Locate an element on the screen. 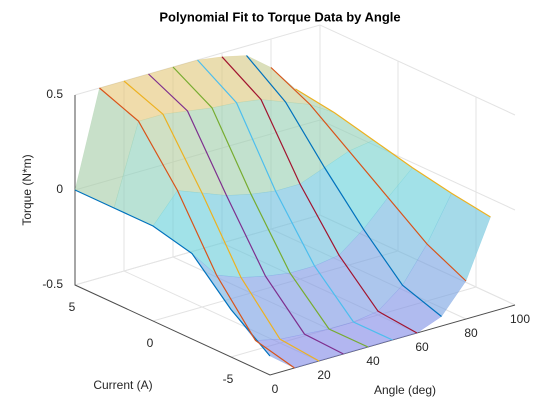 The image size is (560, 420). z-tick-label: 0.5 is located at coordinates (54, 94).